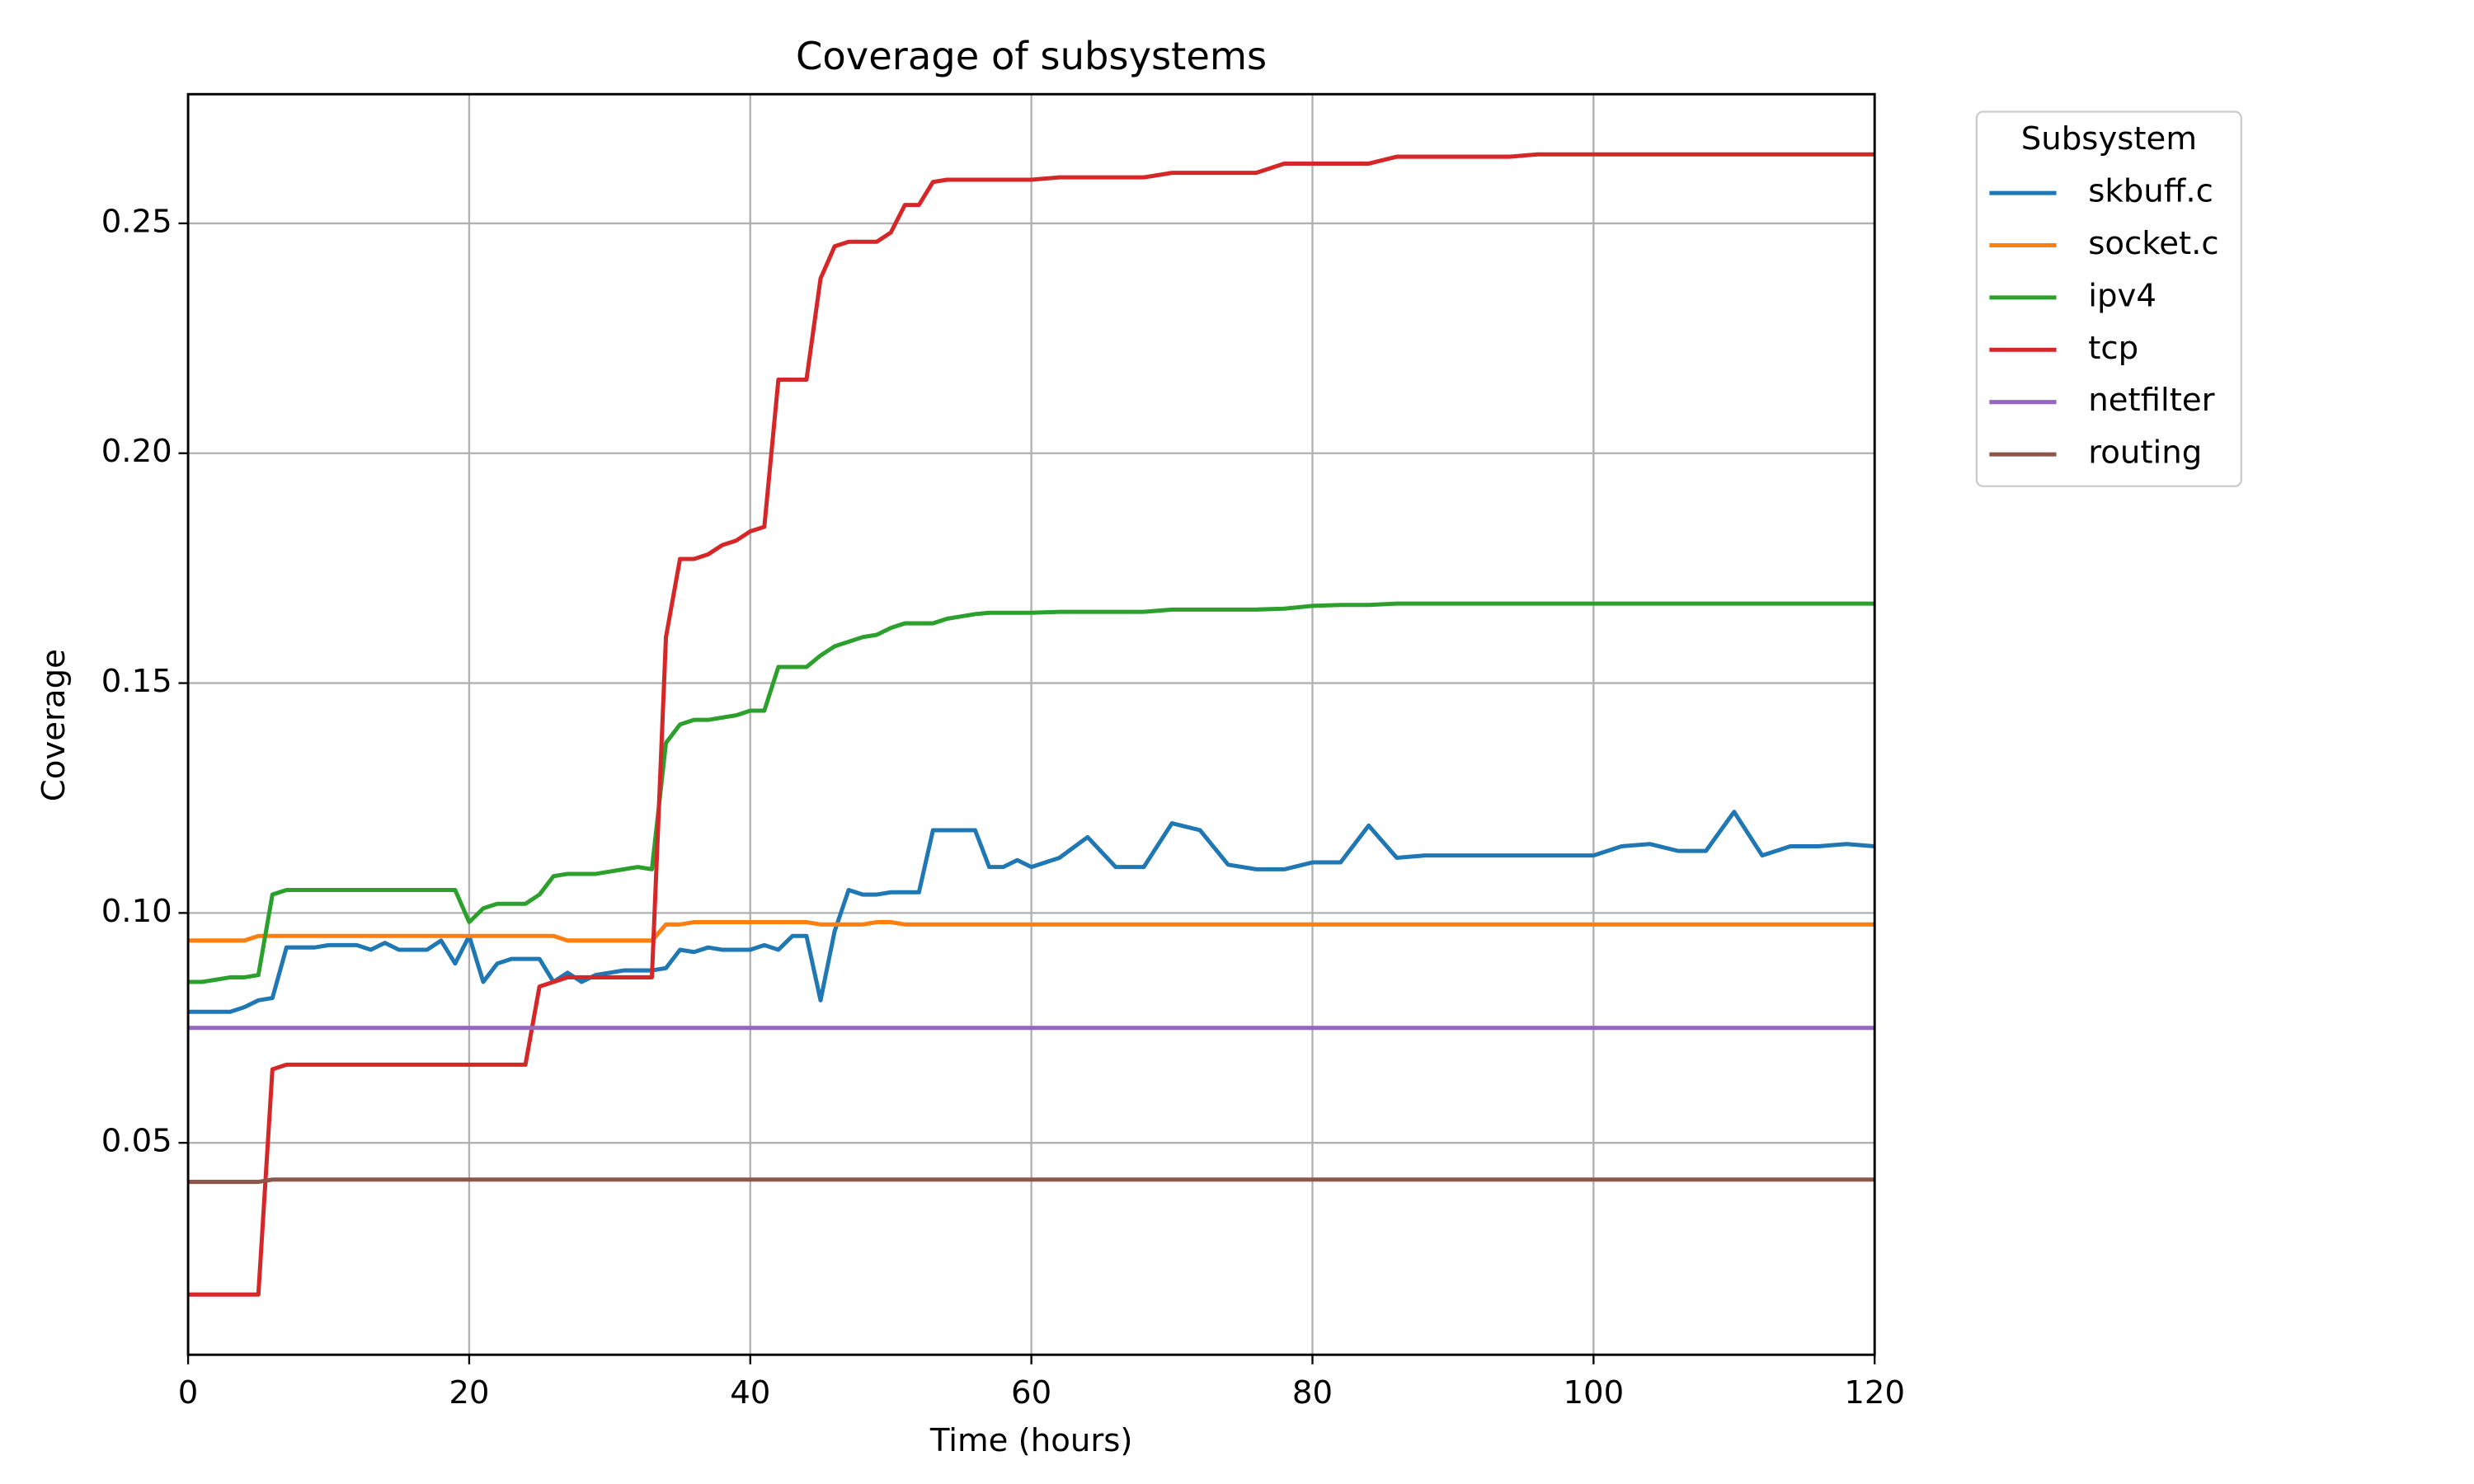 The image size is (2474, 1484). I want to click on y-tick-label: 0.25, so click(136, 221).